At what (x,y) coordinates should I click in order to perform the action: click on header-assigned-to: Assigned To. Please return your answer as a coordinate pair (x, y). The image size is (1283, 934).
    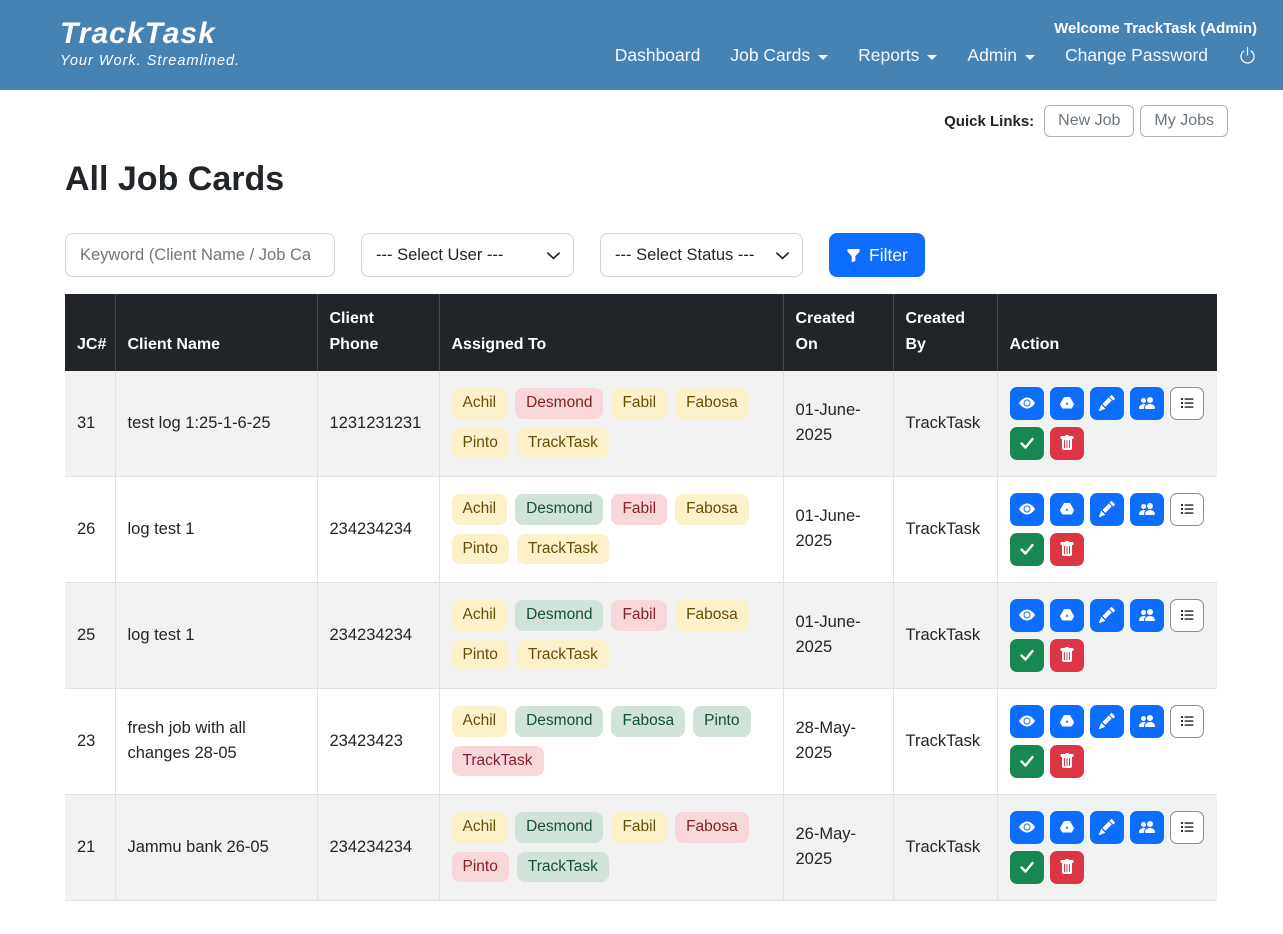
    Looking at the image, I should click on (611, 332).